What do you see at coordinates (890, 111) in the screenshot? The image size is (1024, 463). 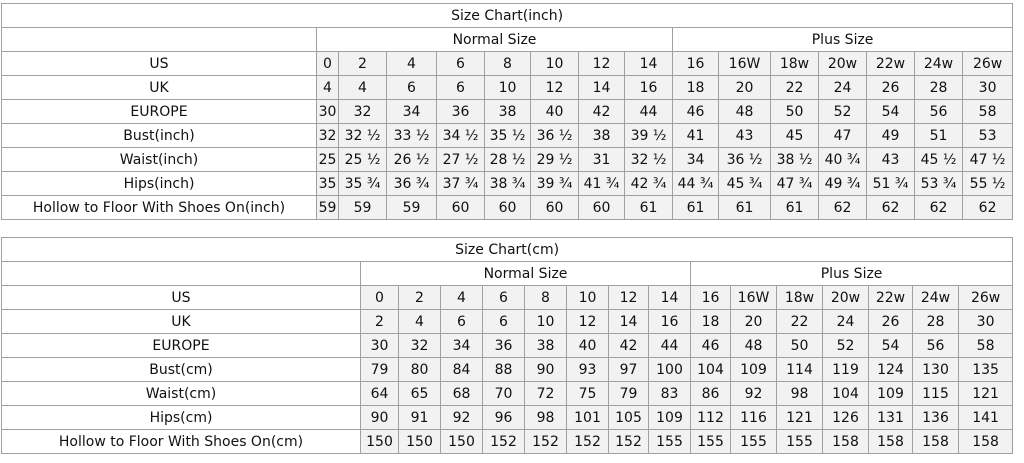 I see `size-value-cell: 54` at bounding box center [890, 111].